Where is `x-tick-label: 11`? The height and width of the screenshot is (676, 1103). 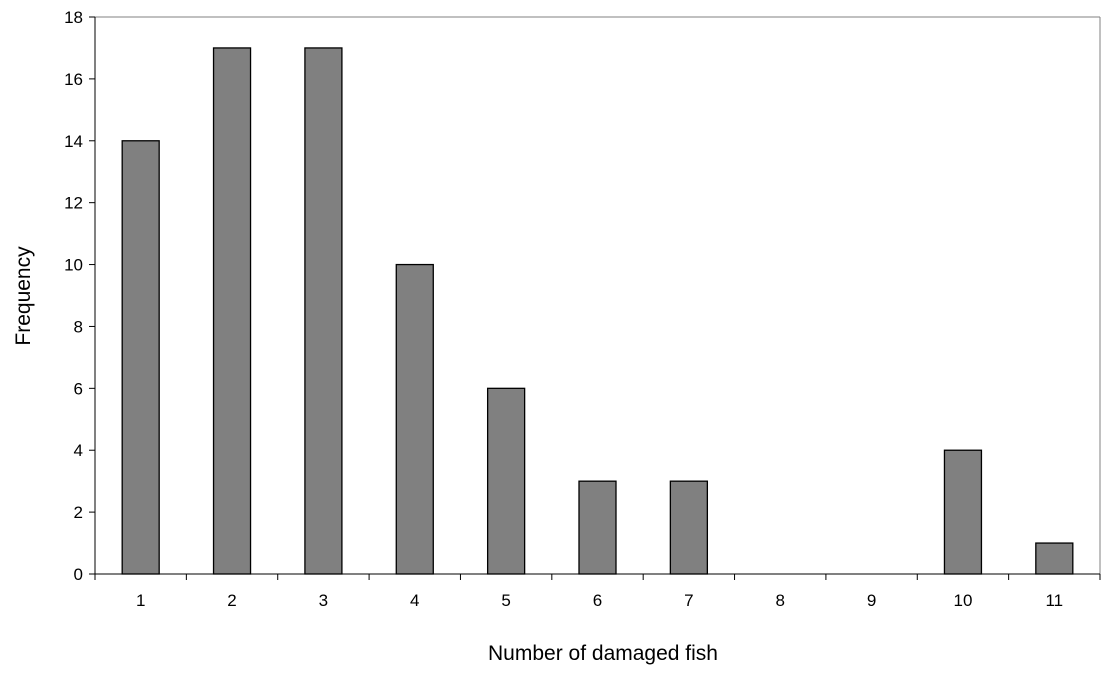 x-tick-label: 11 is located at coordinates (1054, 600).